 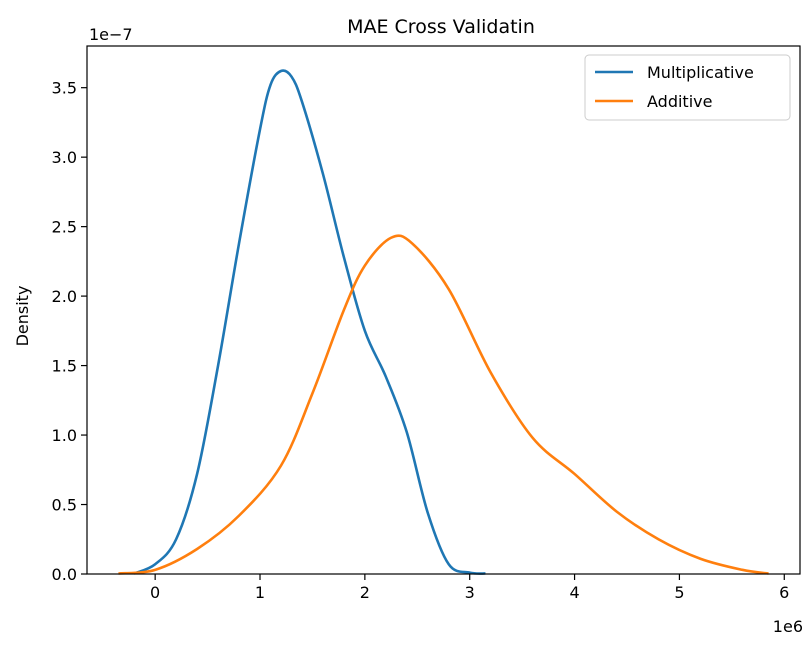 I want to click on legend-box, so click(x=687, y=87).